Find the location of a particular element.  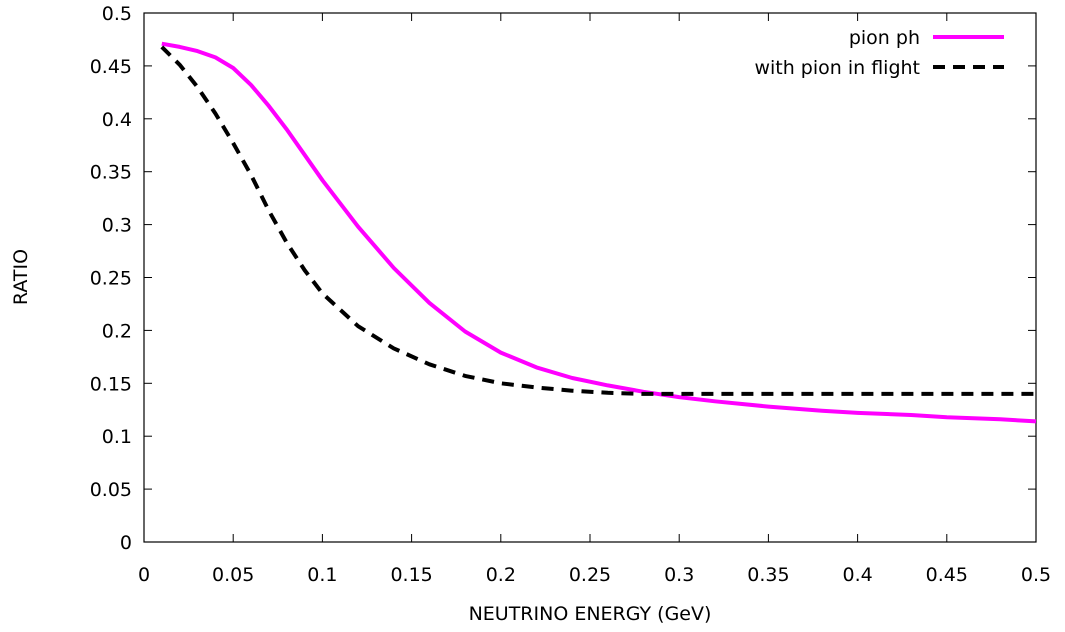

x-tick-label: 0.35 is located at coordinates (768, 575).